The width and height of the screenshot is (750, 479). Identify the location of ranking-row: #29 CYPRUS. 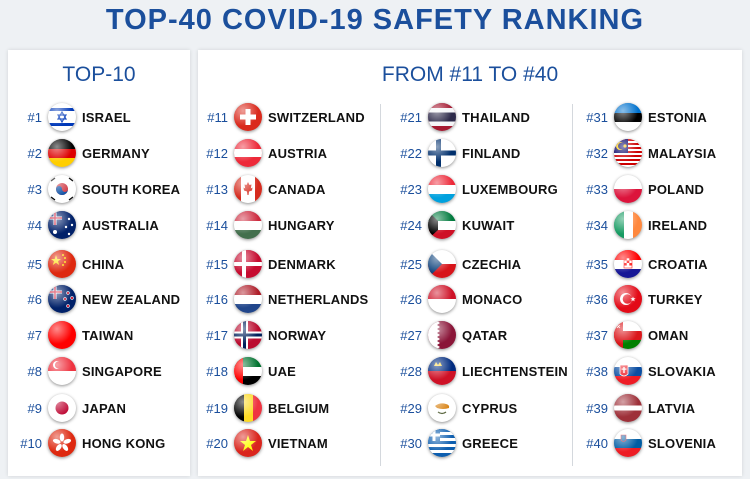
(455, 408).